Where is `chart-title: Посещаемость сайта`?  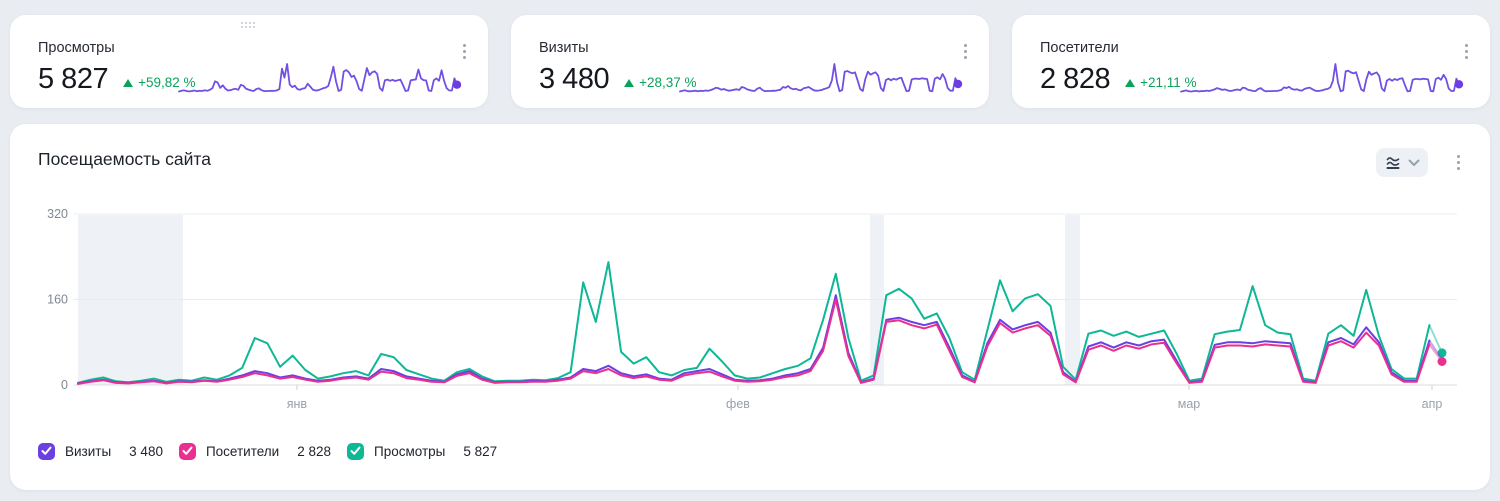 chart-title: Посещаемость сайта is located at coordinates (124, 159).